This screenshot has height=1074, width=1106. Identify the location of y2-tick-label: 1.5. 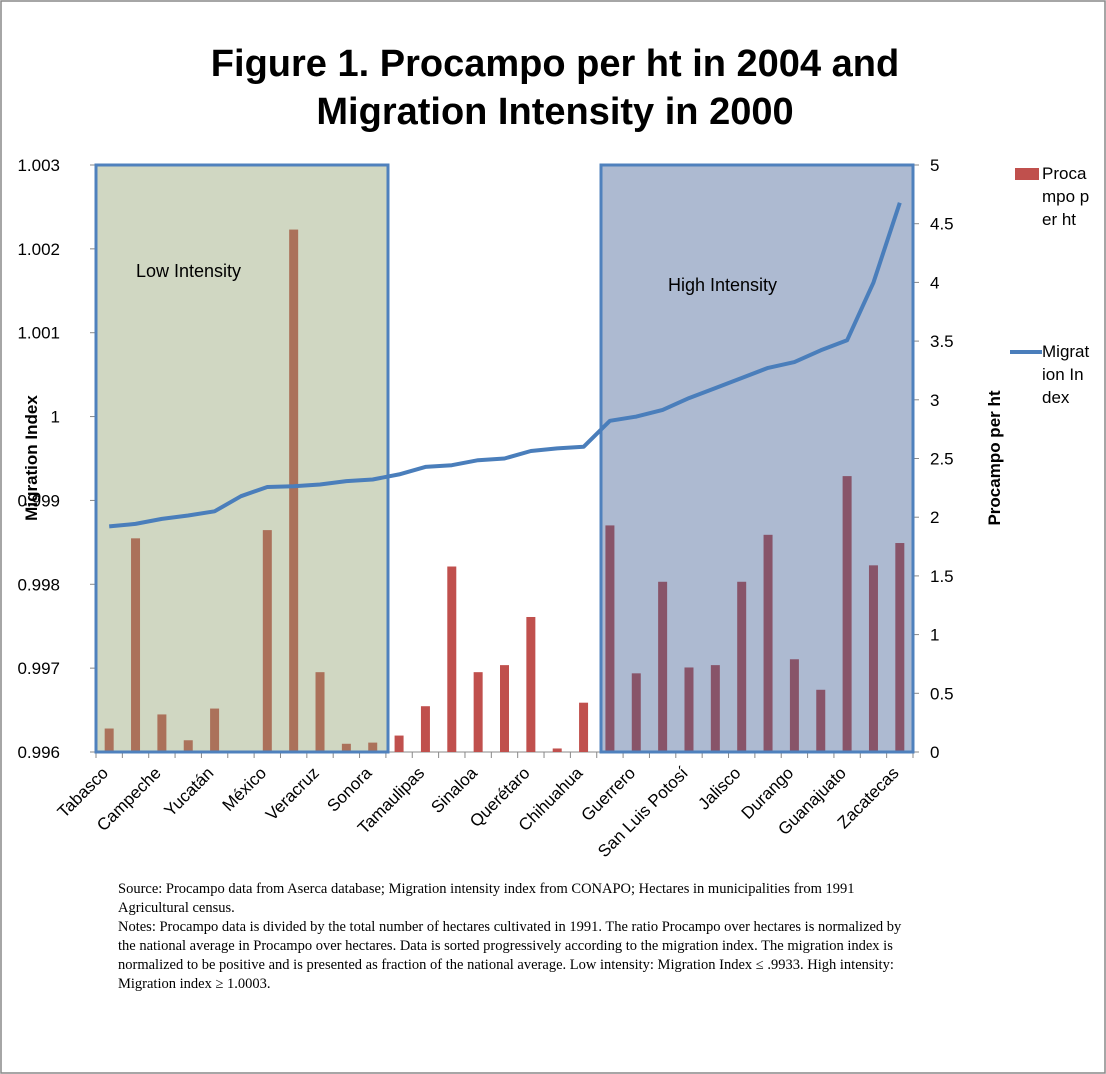
(942, 576).